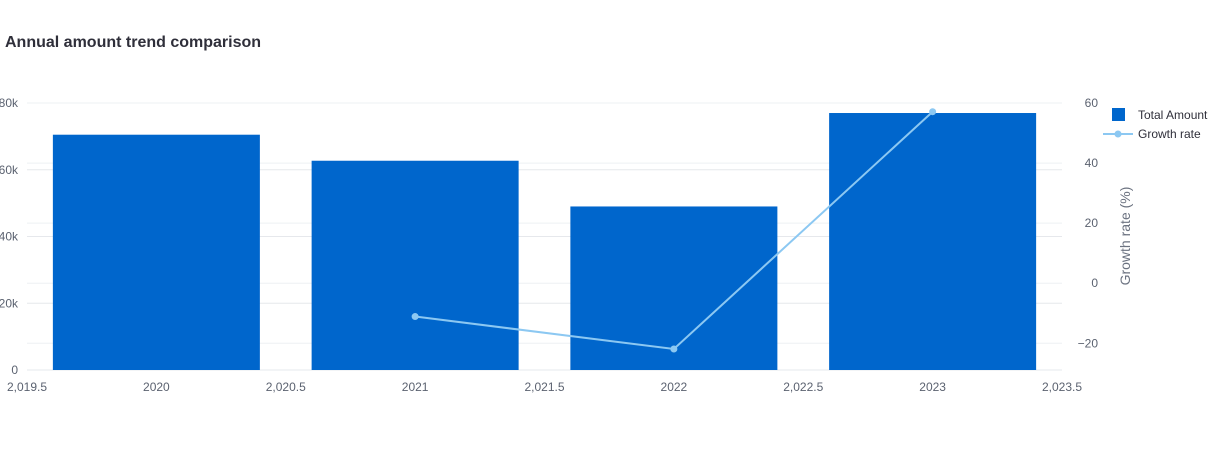  I want to click on x-tick-label: 2,021.5, so click(544, 387).